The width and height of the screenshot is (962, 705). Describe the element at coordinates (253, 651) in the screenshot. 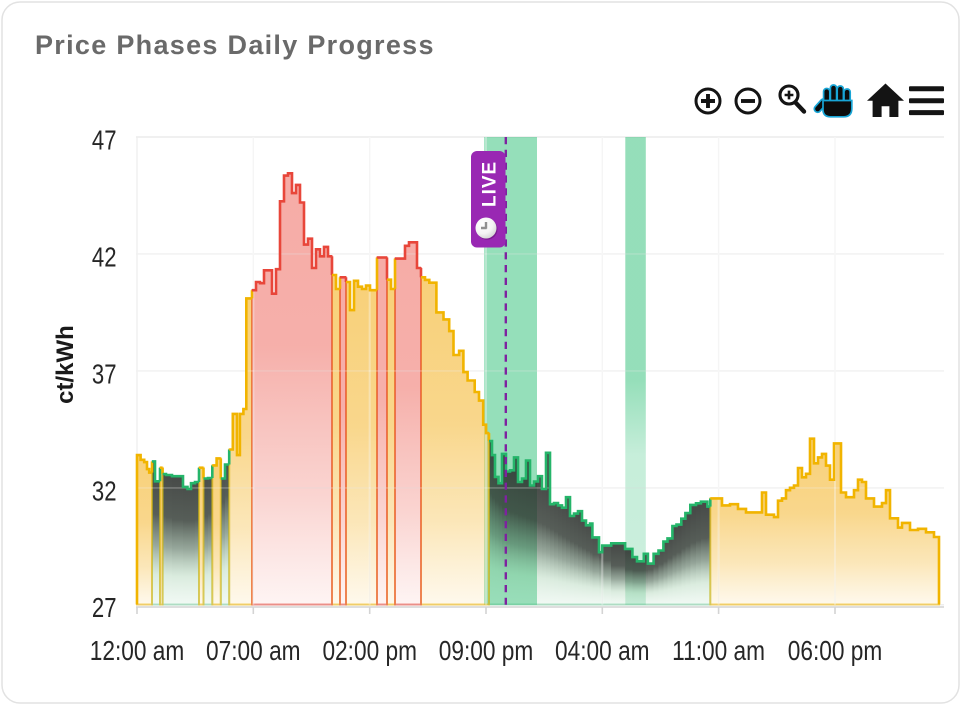

I see `svg-text: 07:00 am` at that location.